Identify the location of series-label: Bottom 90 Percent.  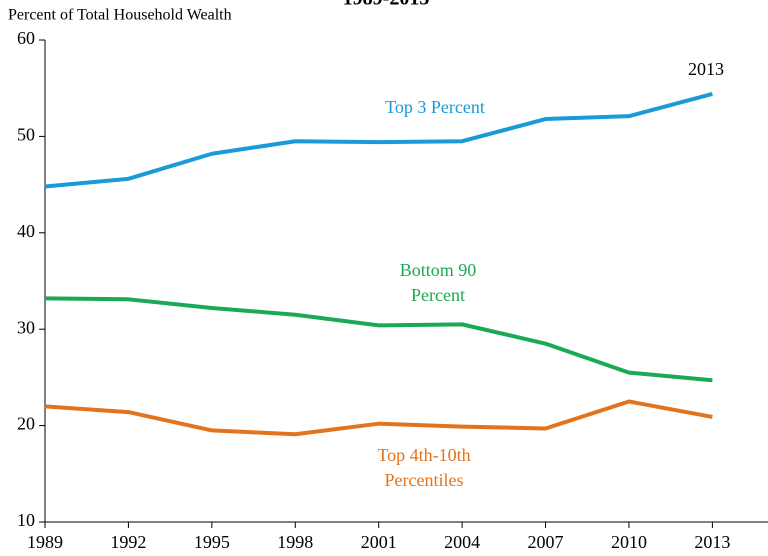
(438, 282).